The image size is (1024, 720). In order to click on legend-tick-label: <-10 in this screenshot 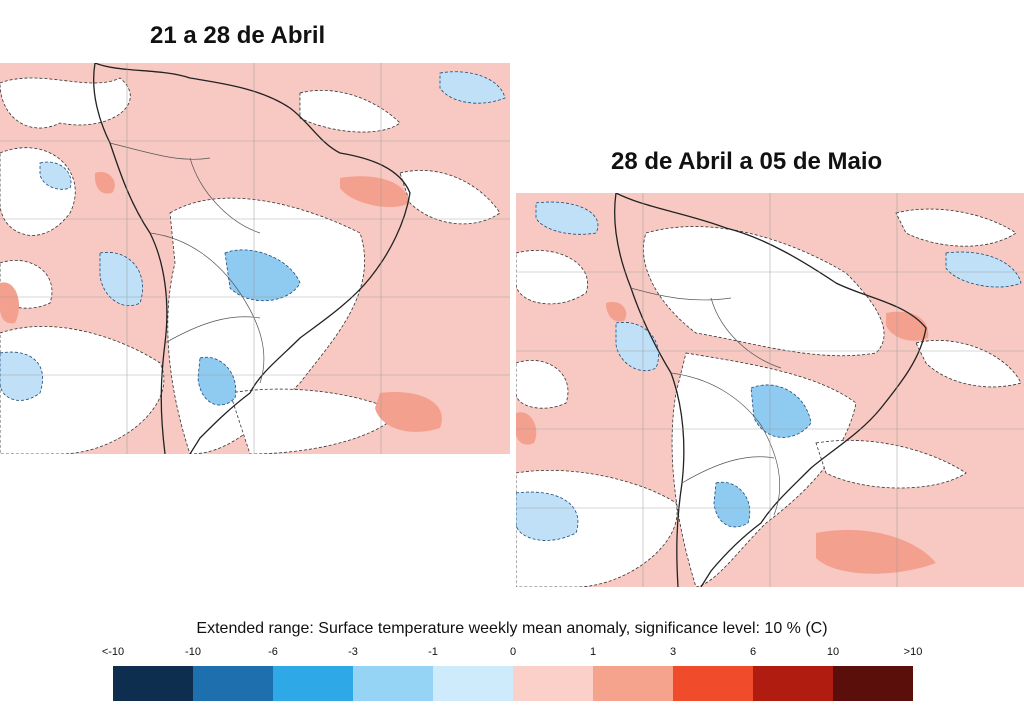, I will do `click(113, 652)`.